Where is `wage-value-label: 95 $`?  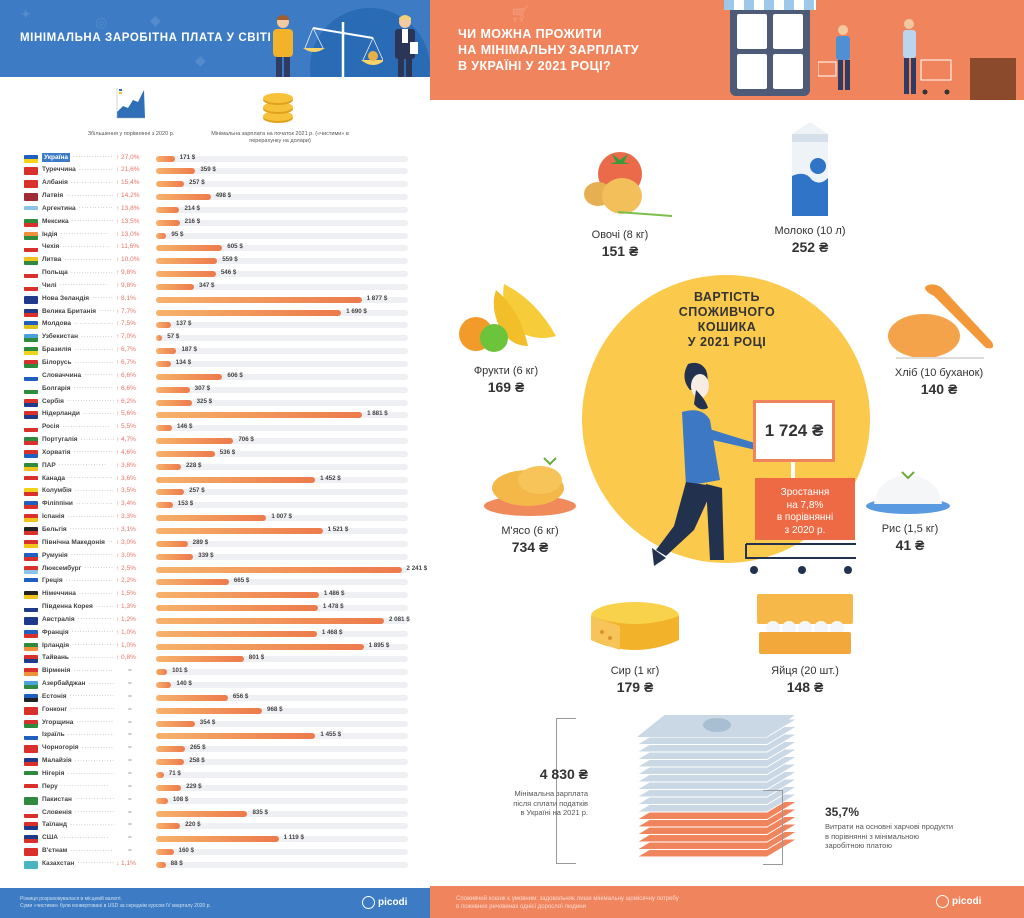 wage-value-label: 95 $ is located at coordinates (177, 234).